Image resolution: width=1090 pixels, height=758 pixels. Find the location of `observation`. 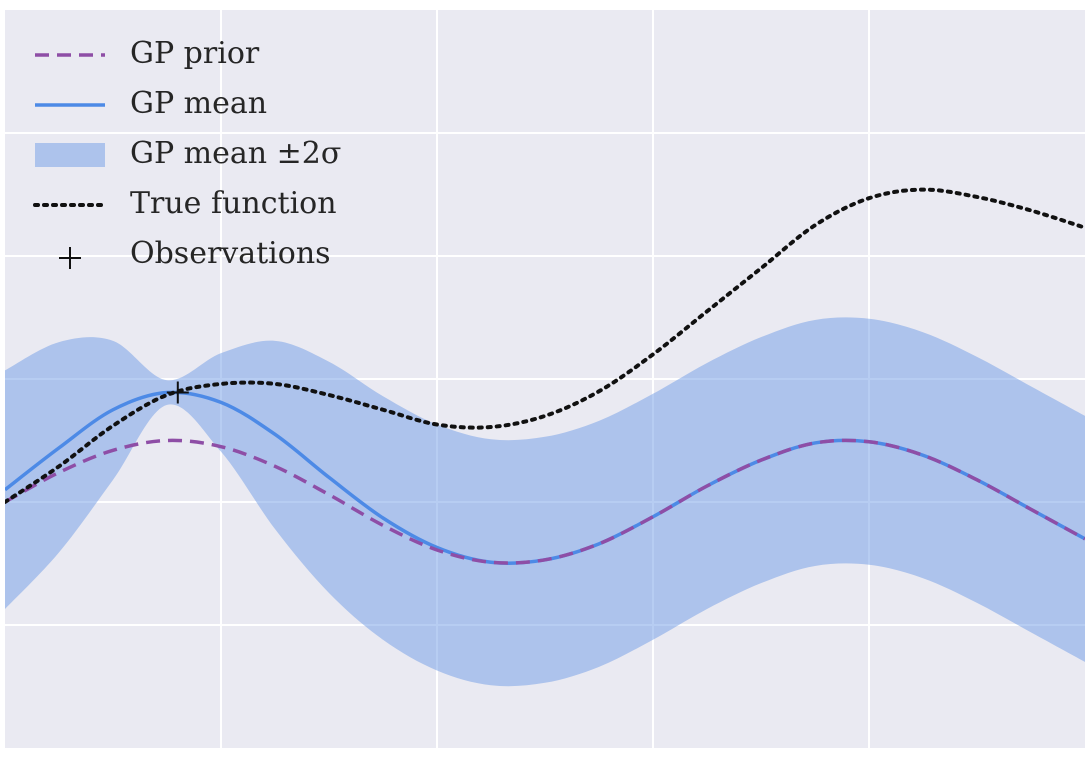

observation is located at coordinates (177, 392).